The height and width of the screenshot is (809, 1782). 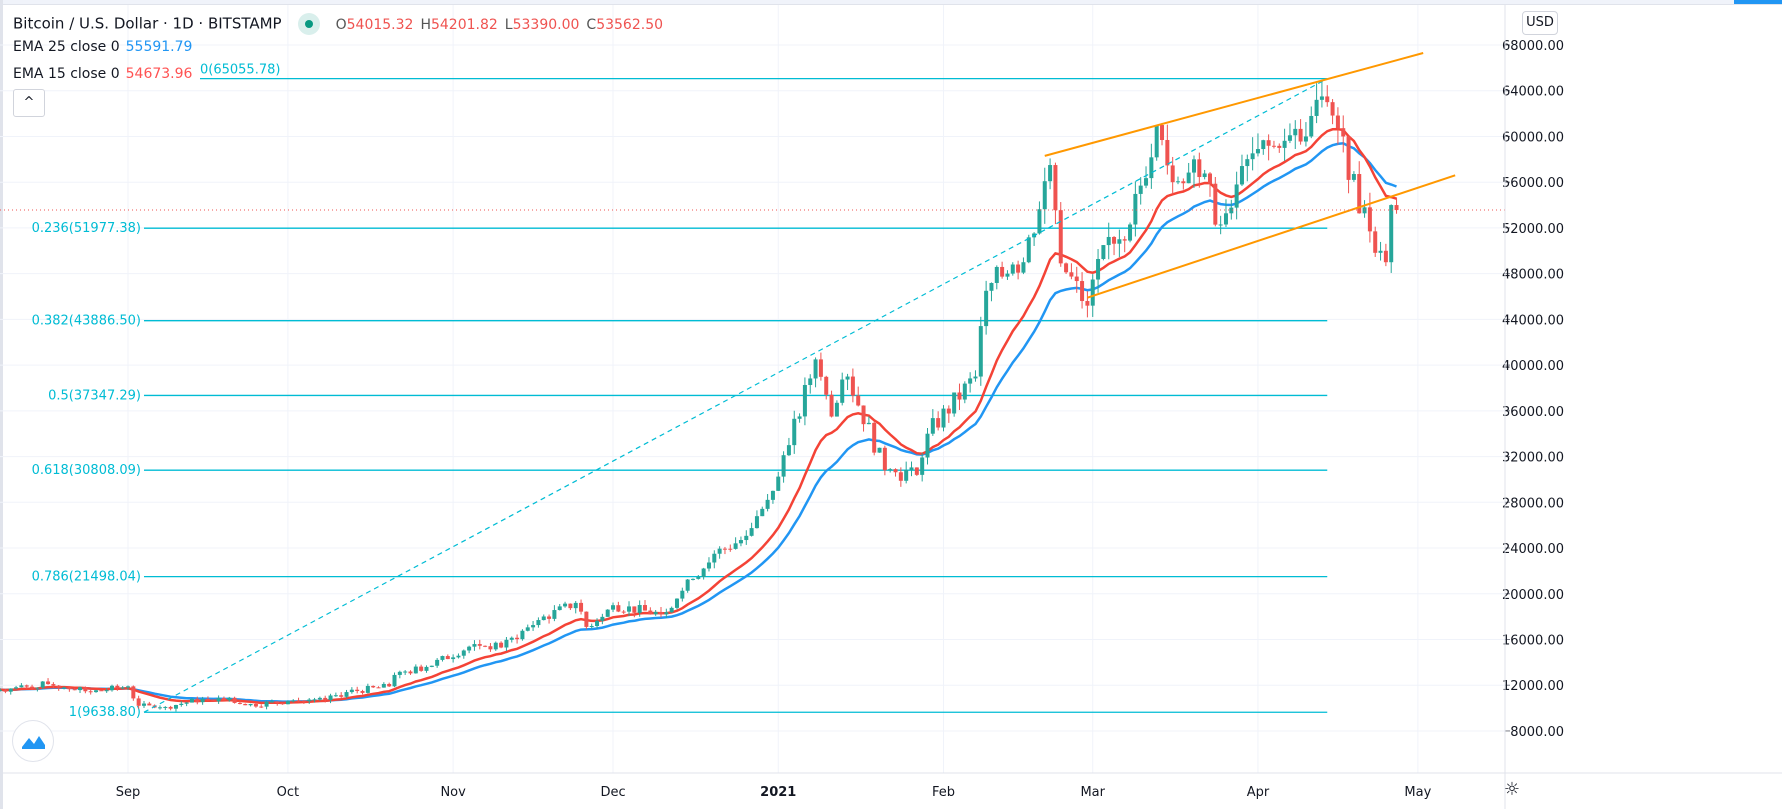 What do you see at coordinates (1533, 458) in the screenshot?
I see `price-tick-label: 32000.00` at bounding box center [1533, 458].